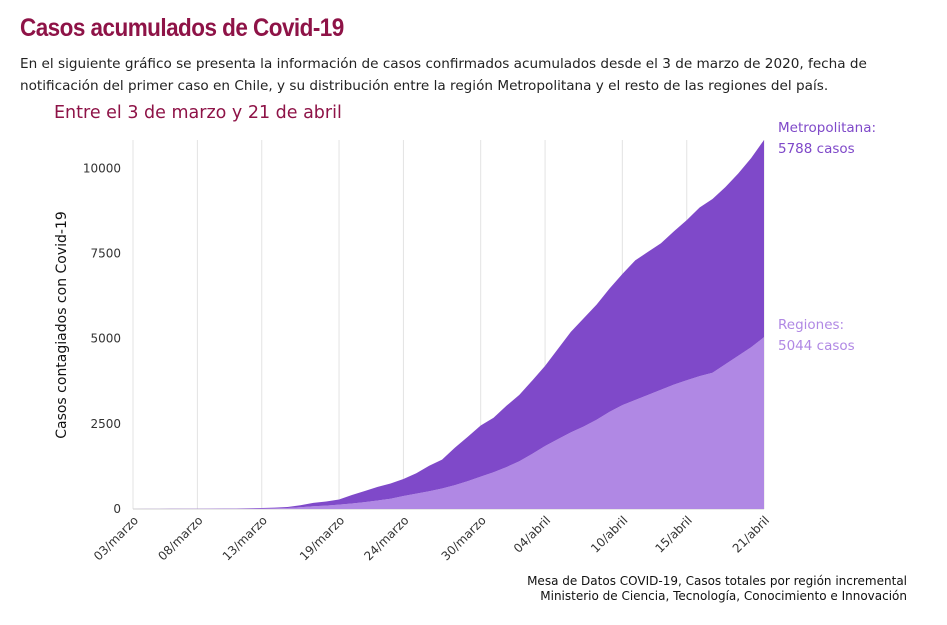  I want to click on x-tick-label: 13/marzo, so click(245, 538).